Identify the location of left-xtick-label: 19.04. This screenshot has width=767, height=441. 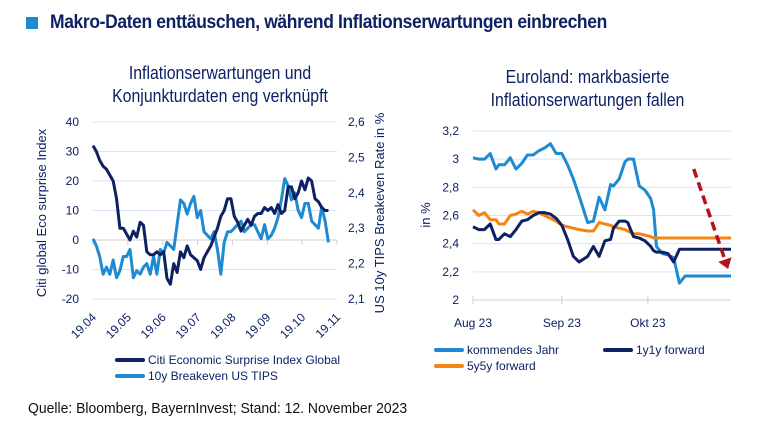
(83, 325).